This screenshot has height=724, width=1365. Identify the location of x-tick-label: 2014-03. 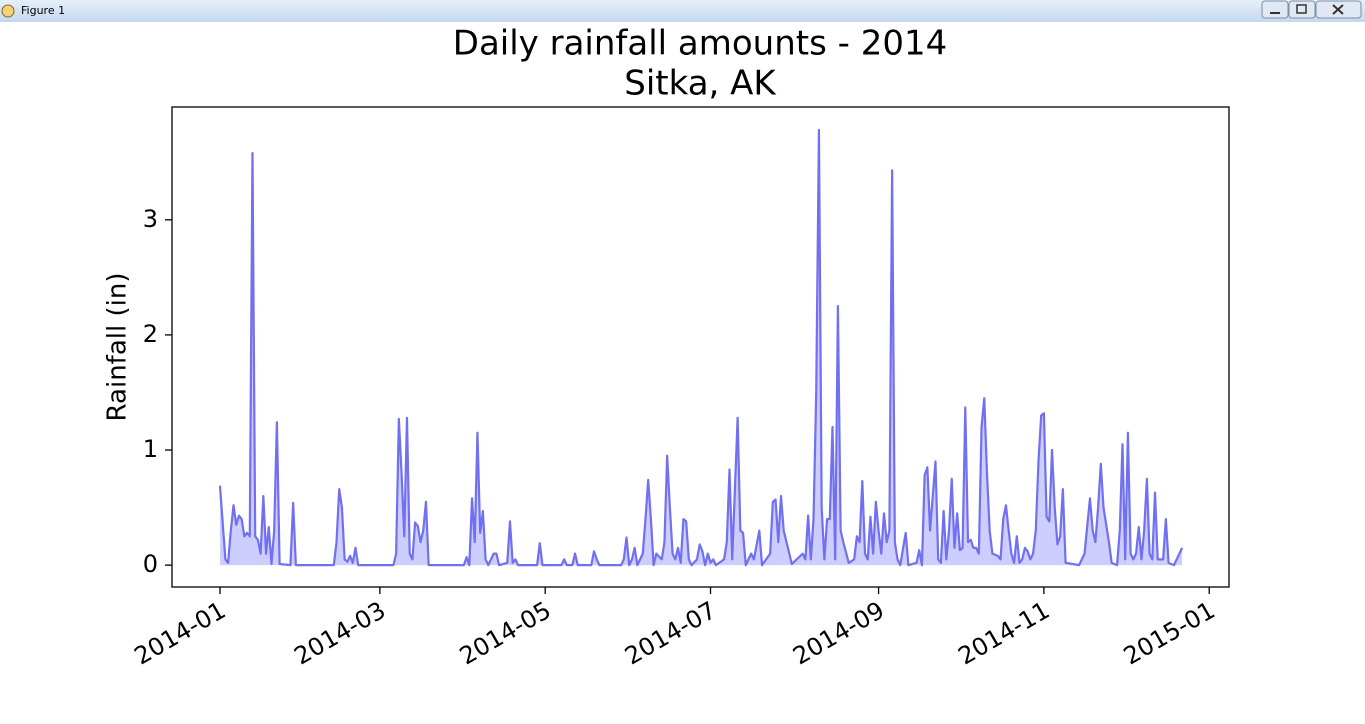
(340, 633).